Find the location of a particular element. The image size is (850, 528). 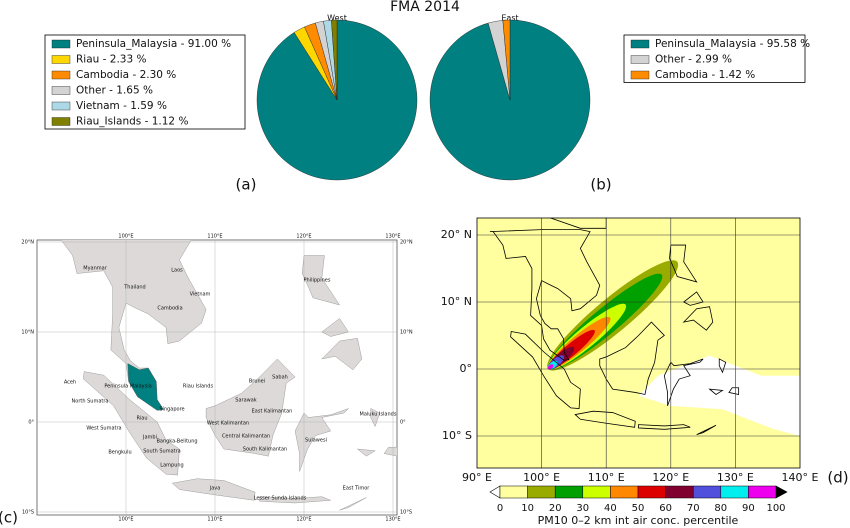

colorbar-tick: 70 is located at coordinates (693, 508).